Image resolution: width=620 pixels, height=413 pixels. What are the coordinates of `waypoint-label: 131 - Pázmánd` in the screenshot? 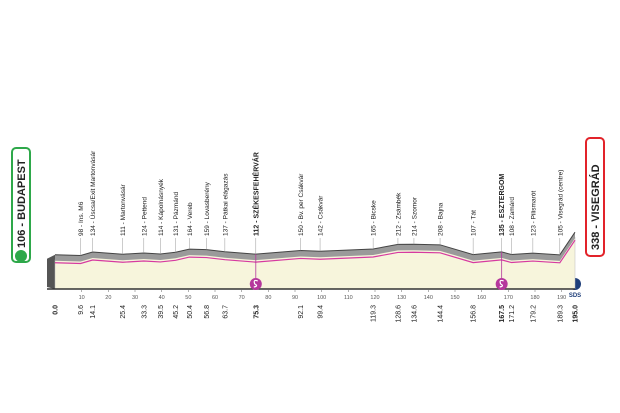 It's located at (176, 214).